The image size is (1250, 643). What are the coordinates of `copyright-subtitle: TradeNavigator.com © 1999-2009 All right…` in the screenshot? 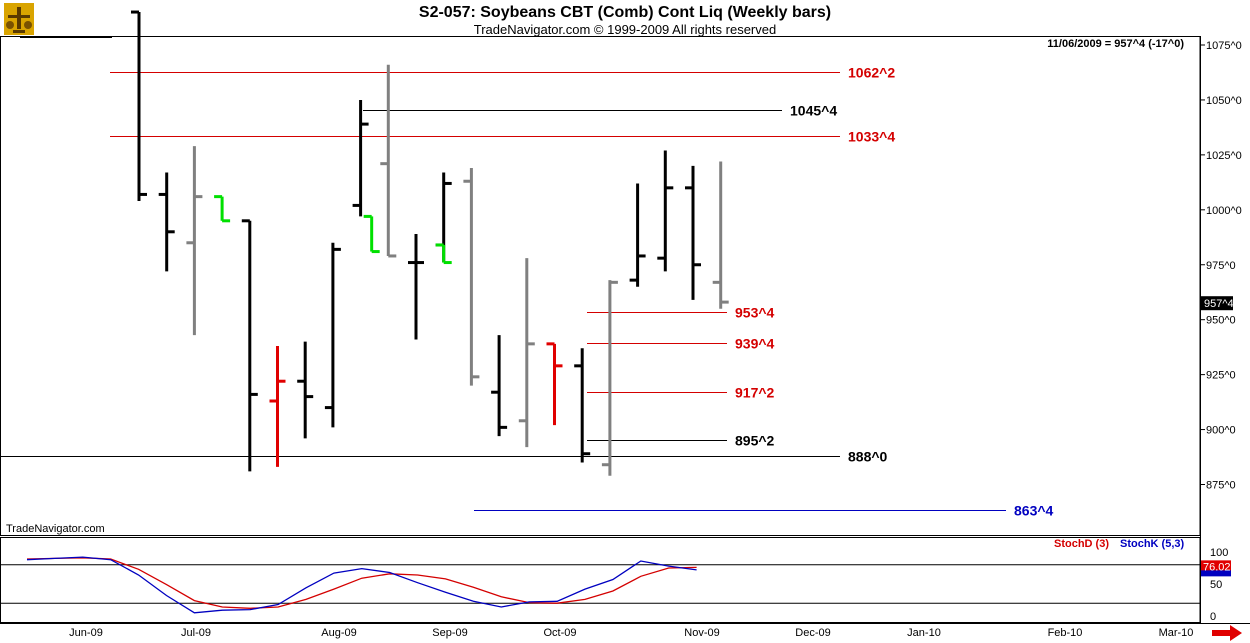 It's located at (625, 29).